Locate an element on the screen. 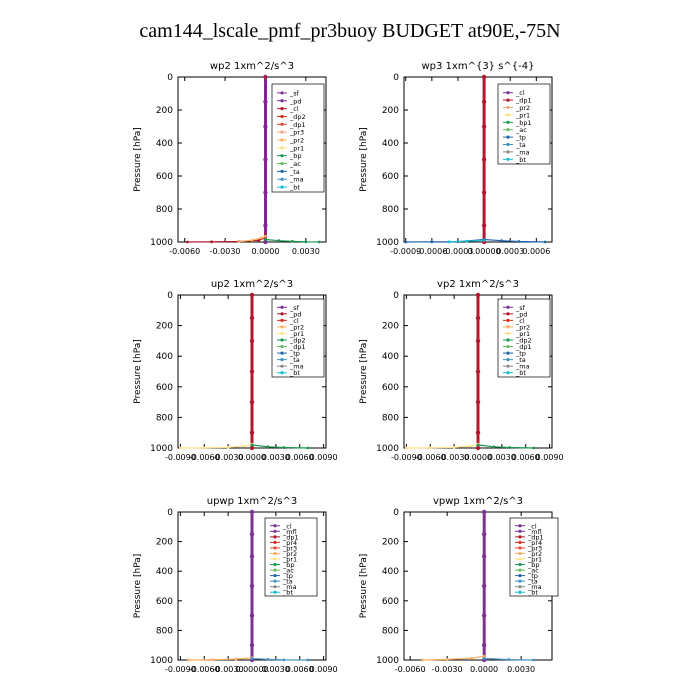 The image size is (700, 700). legend-entry: _pr1 is located at coordinates (522, 334).